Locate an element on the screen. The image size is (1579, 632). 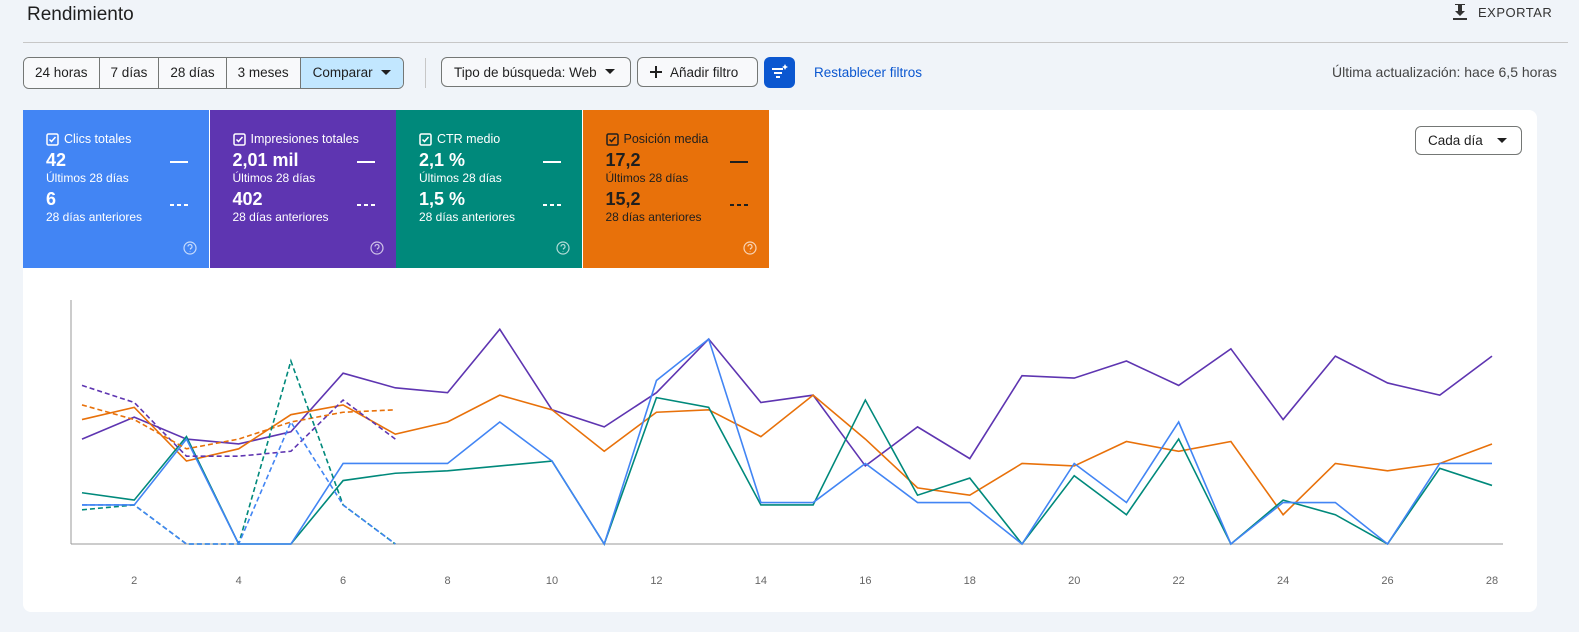
page-title: Rendimiento is located at coordinates (80, 14).